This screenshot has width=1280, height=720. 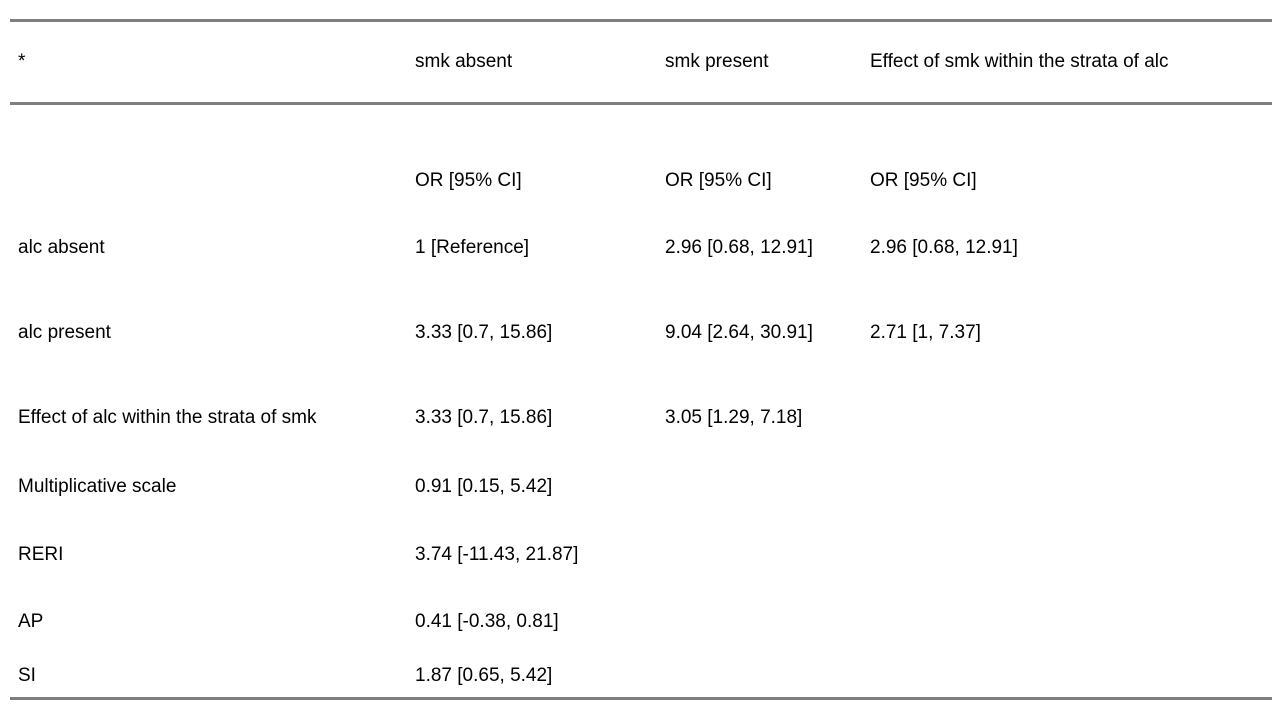 What do you see at coordinates (167, 417) in the screenshot?
I see `row-label: Effect of alc within the strata of smk` at bounding box center [167, 417].